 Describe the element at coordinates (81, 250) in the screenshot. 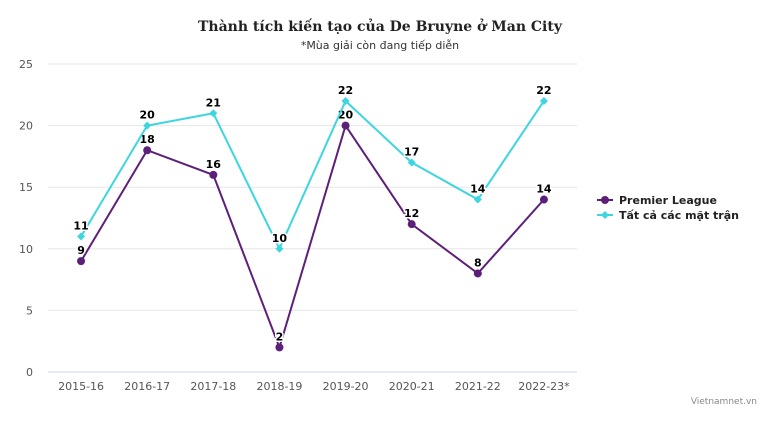

I see `data-label: 9` at that location.